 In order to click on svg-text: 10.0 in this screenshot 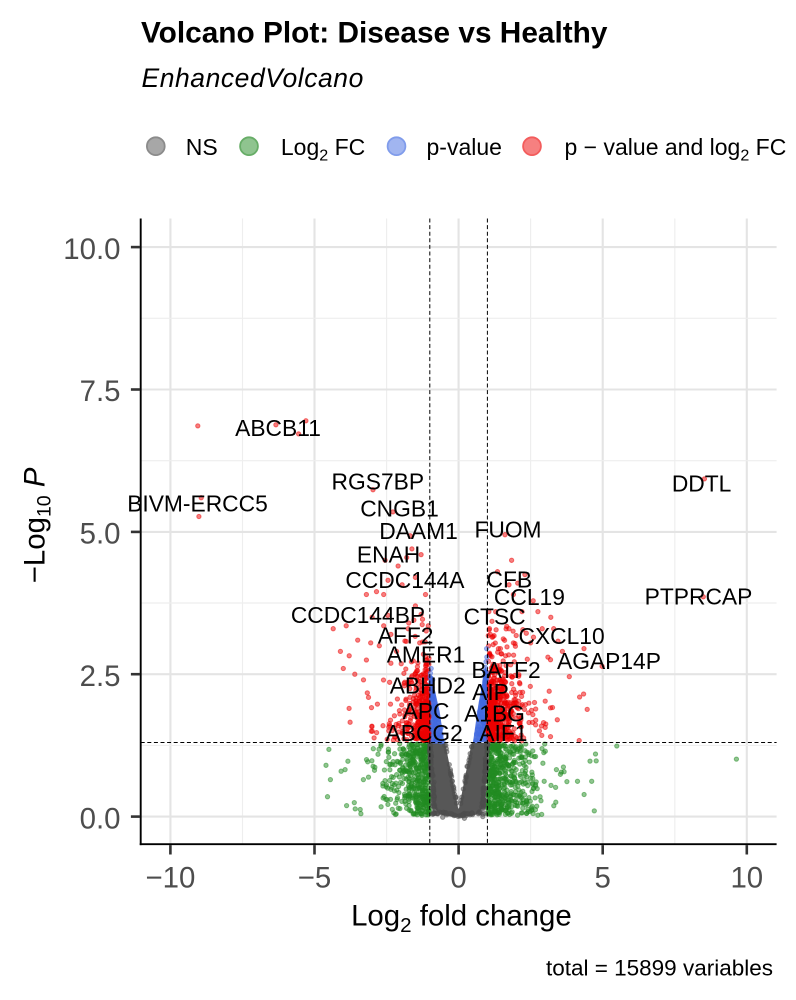, I will do `click(91, 249)`.